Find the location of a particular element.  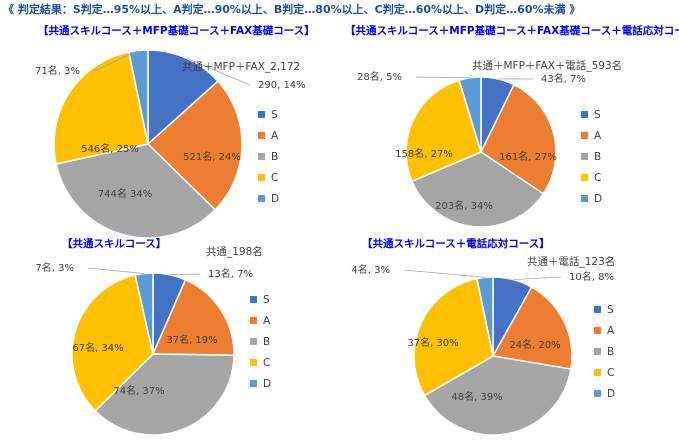

total-label: 共通＋MFP＋FAX_2,172 is located at coordinates (241, 67).